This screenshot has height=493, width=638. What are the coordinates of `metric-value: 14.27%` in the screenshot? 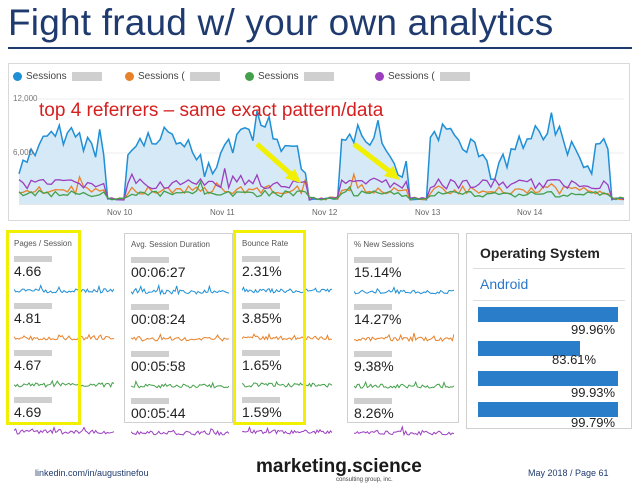 It's located at (378, 319).